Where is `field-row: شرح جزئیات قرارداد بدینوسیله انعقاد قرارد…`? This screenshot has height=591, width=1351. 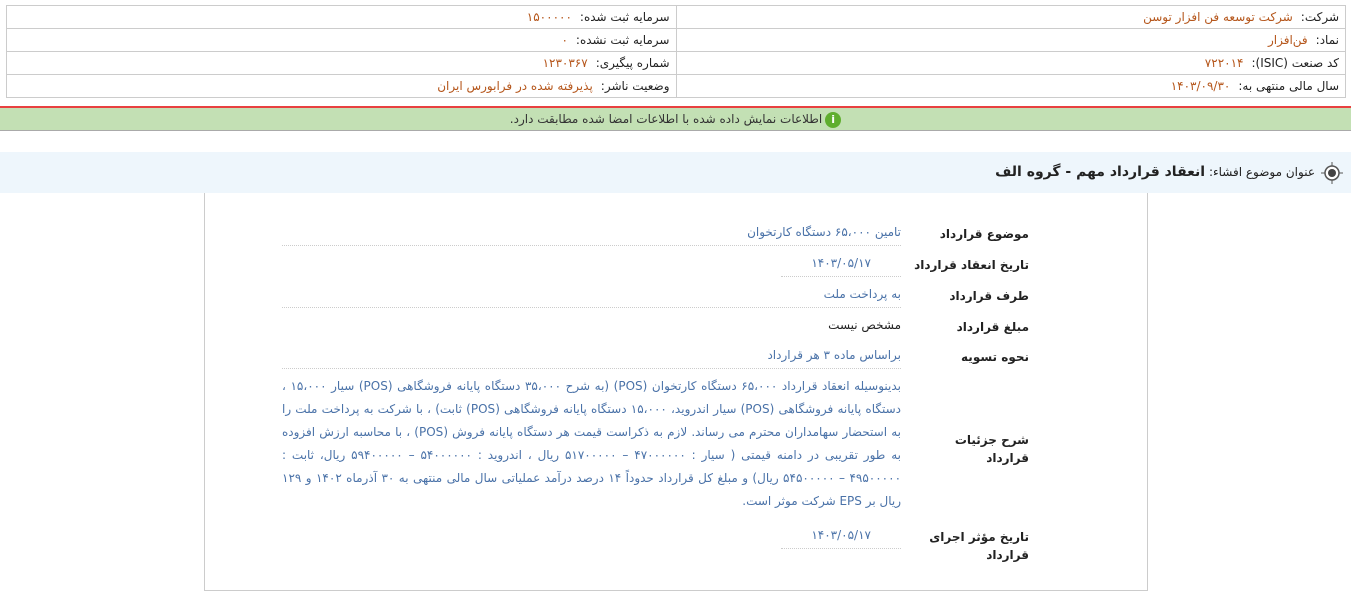 field-row: شرح جزئیات قرارداد بدینوسیله انعقاد قرارد… is located at coordinates (617, 446).